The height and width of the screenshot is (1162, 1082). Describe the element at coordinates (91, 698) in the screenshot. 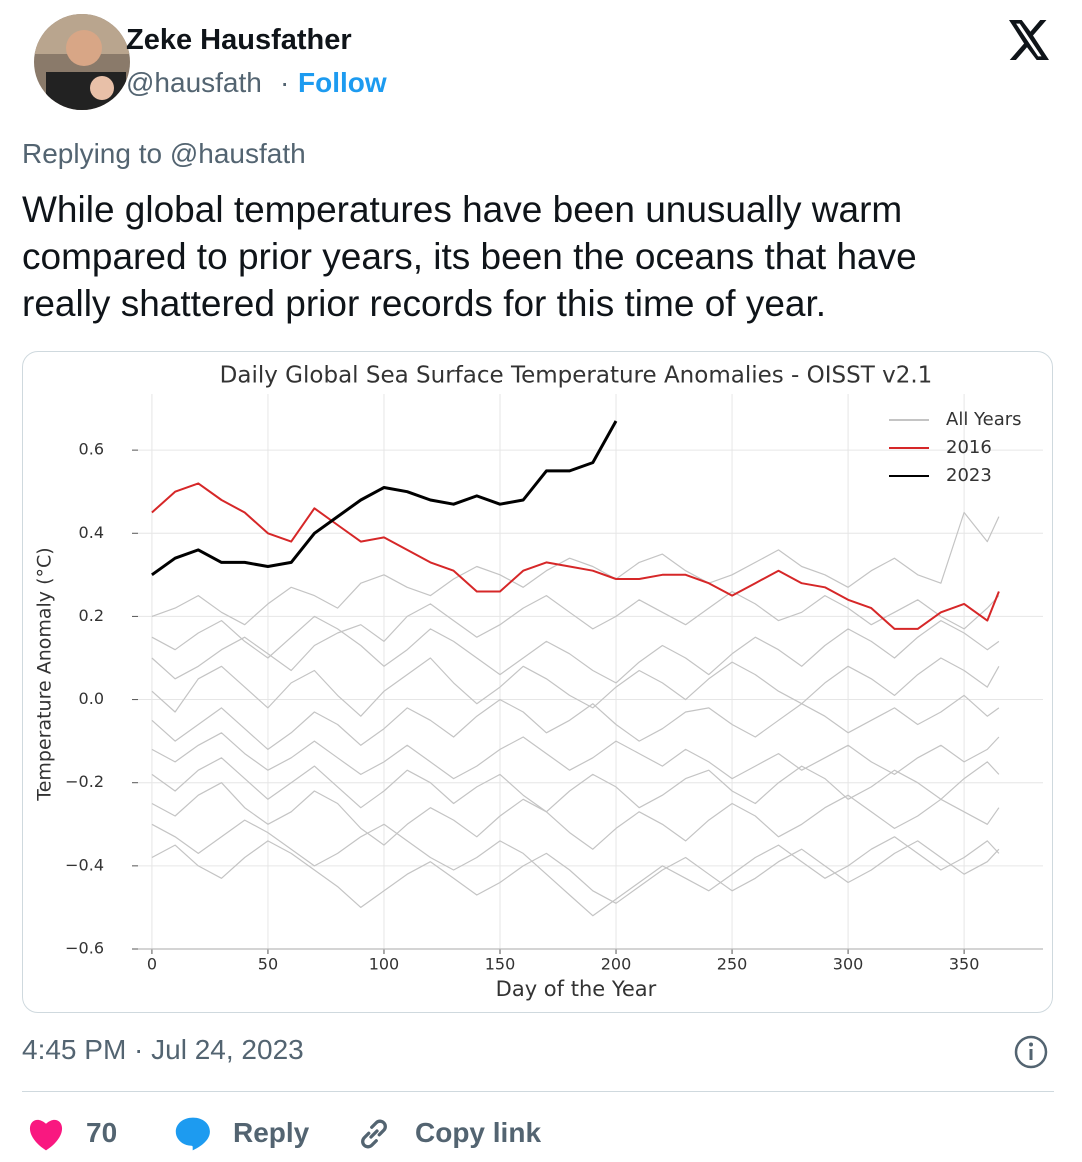

I see `y-tick-label: 0.0` at that location.